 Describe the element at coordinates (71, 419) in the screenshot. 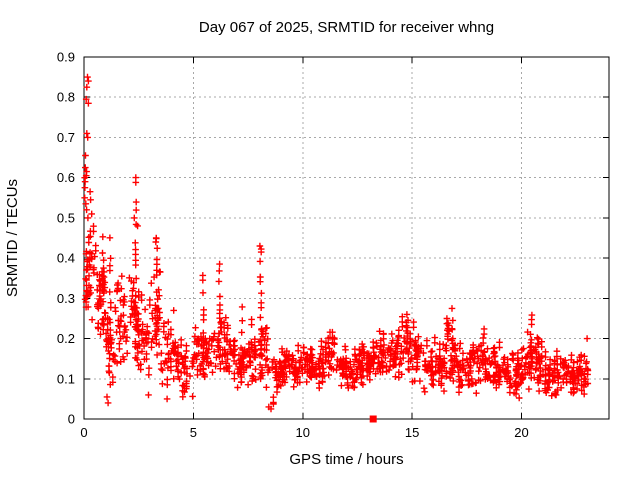

I see `y-tick-label: 0` at that location.